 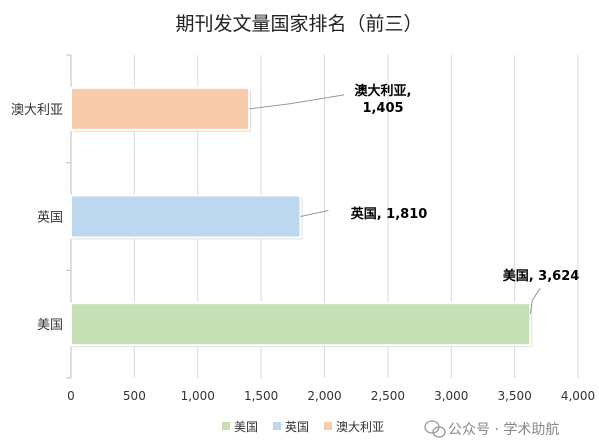 What do you see at coordinates (37, 110) in the screenshot?
I see `category-label: 澳大利亚` at bounding box center [37, 110].